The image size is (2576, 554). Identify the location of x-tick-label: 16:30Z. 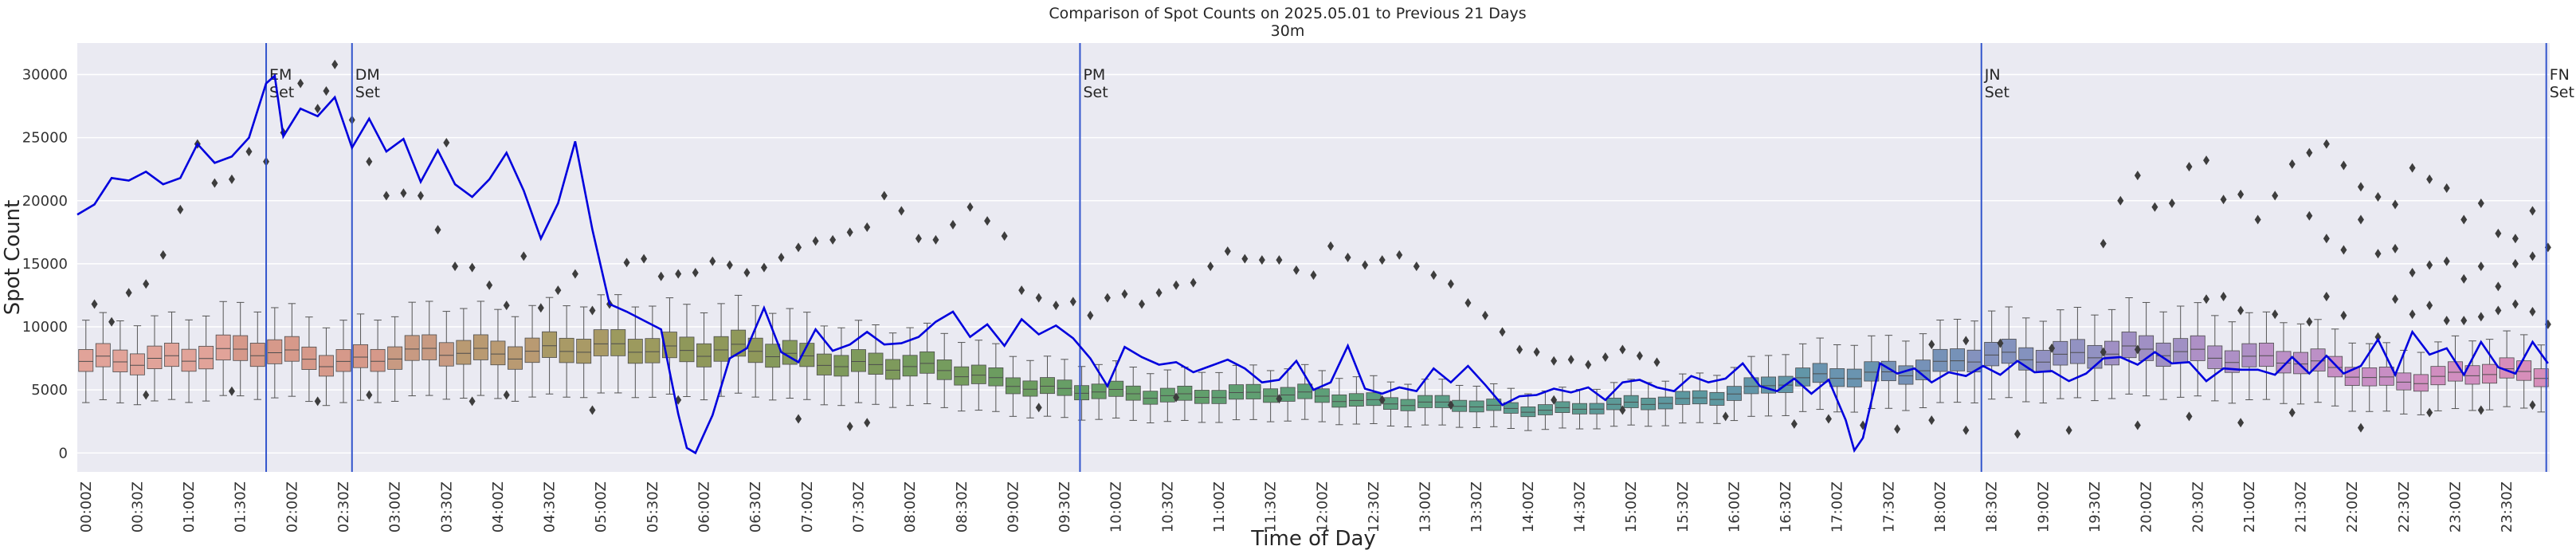
(1786, 507).